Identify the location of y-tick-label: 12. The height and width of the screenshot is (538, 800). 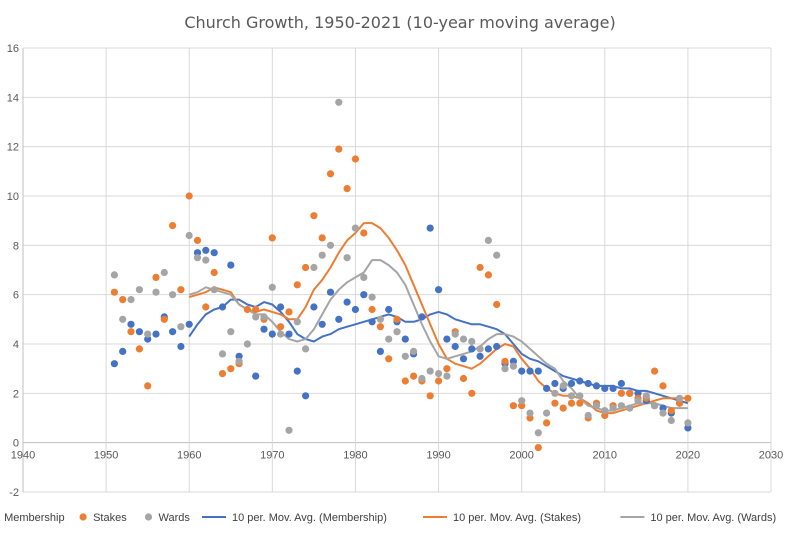
(13, 148).